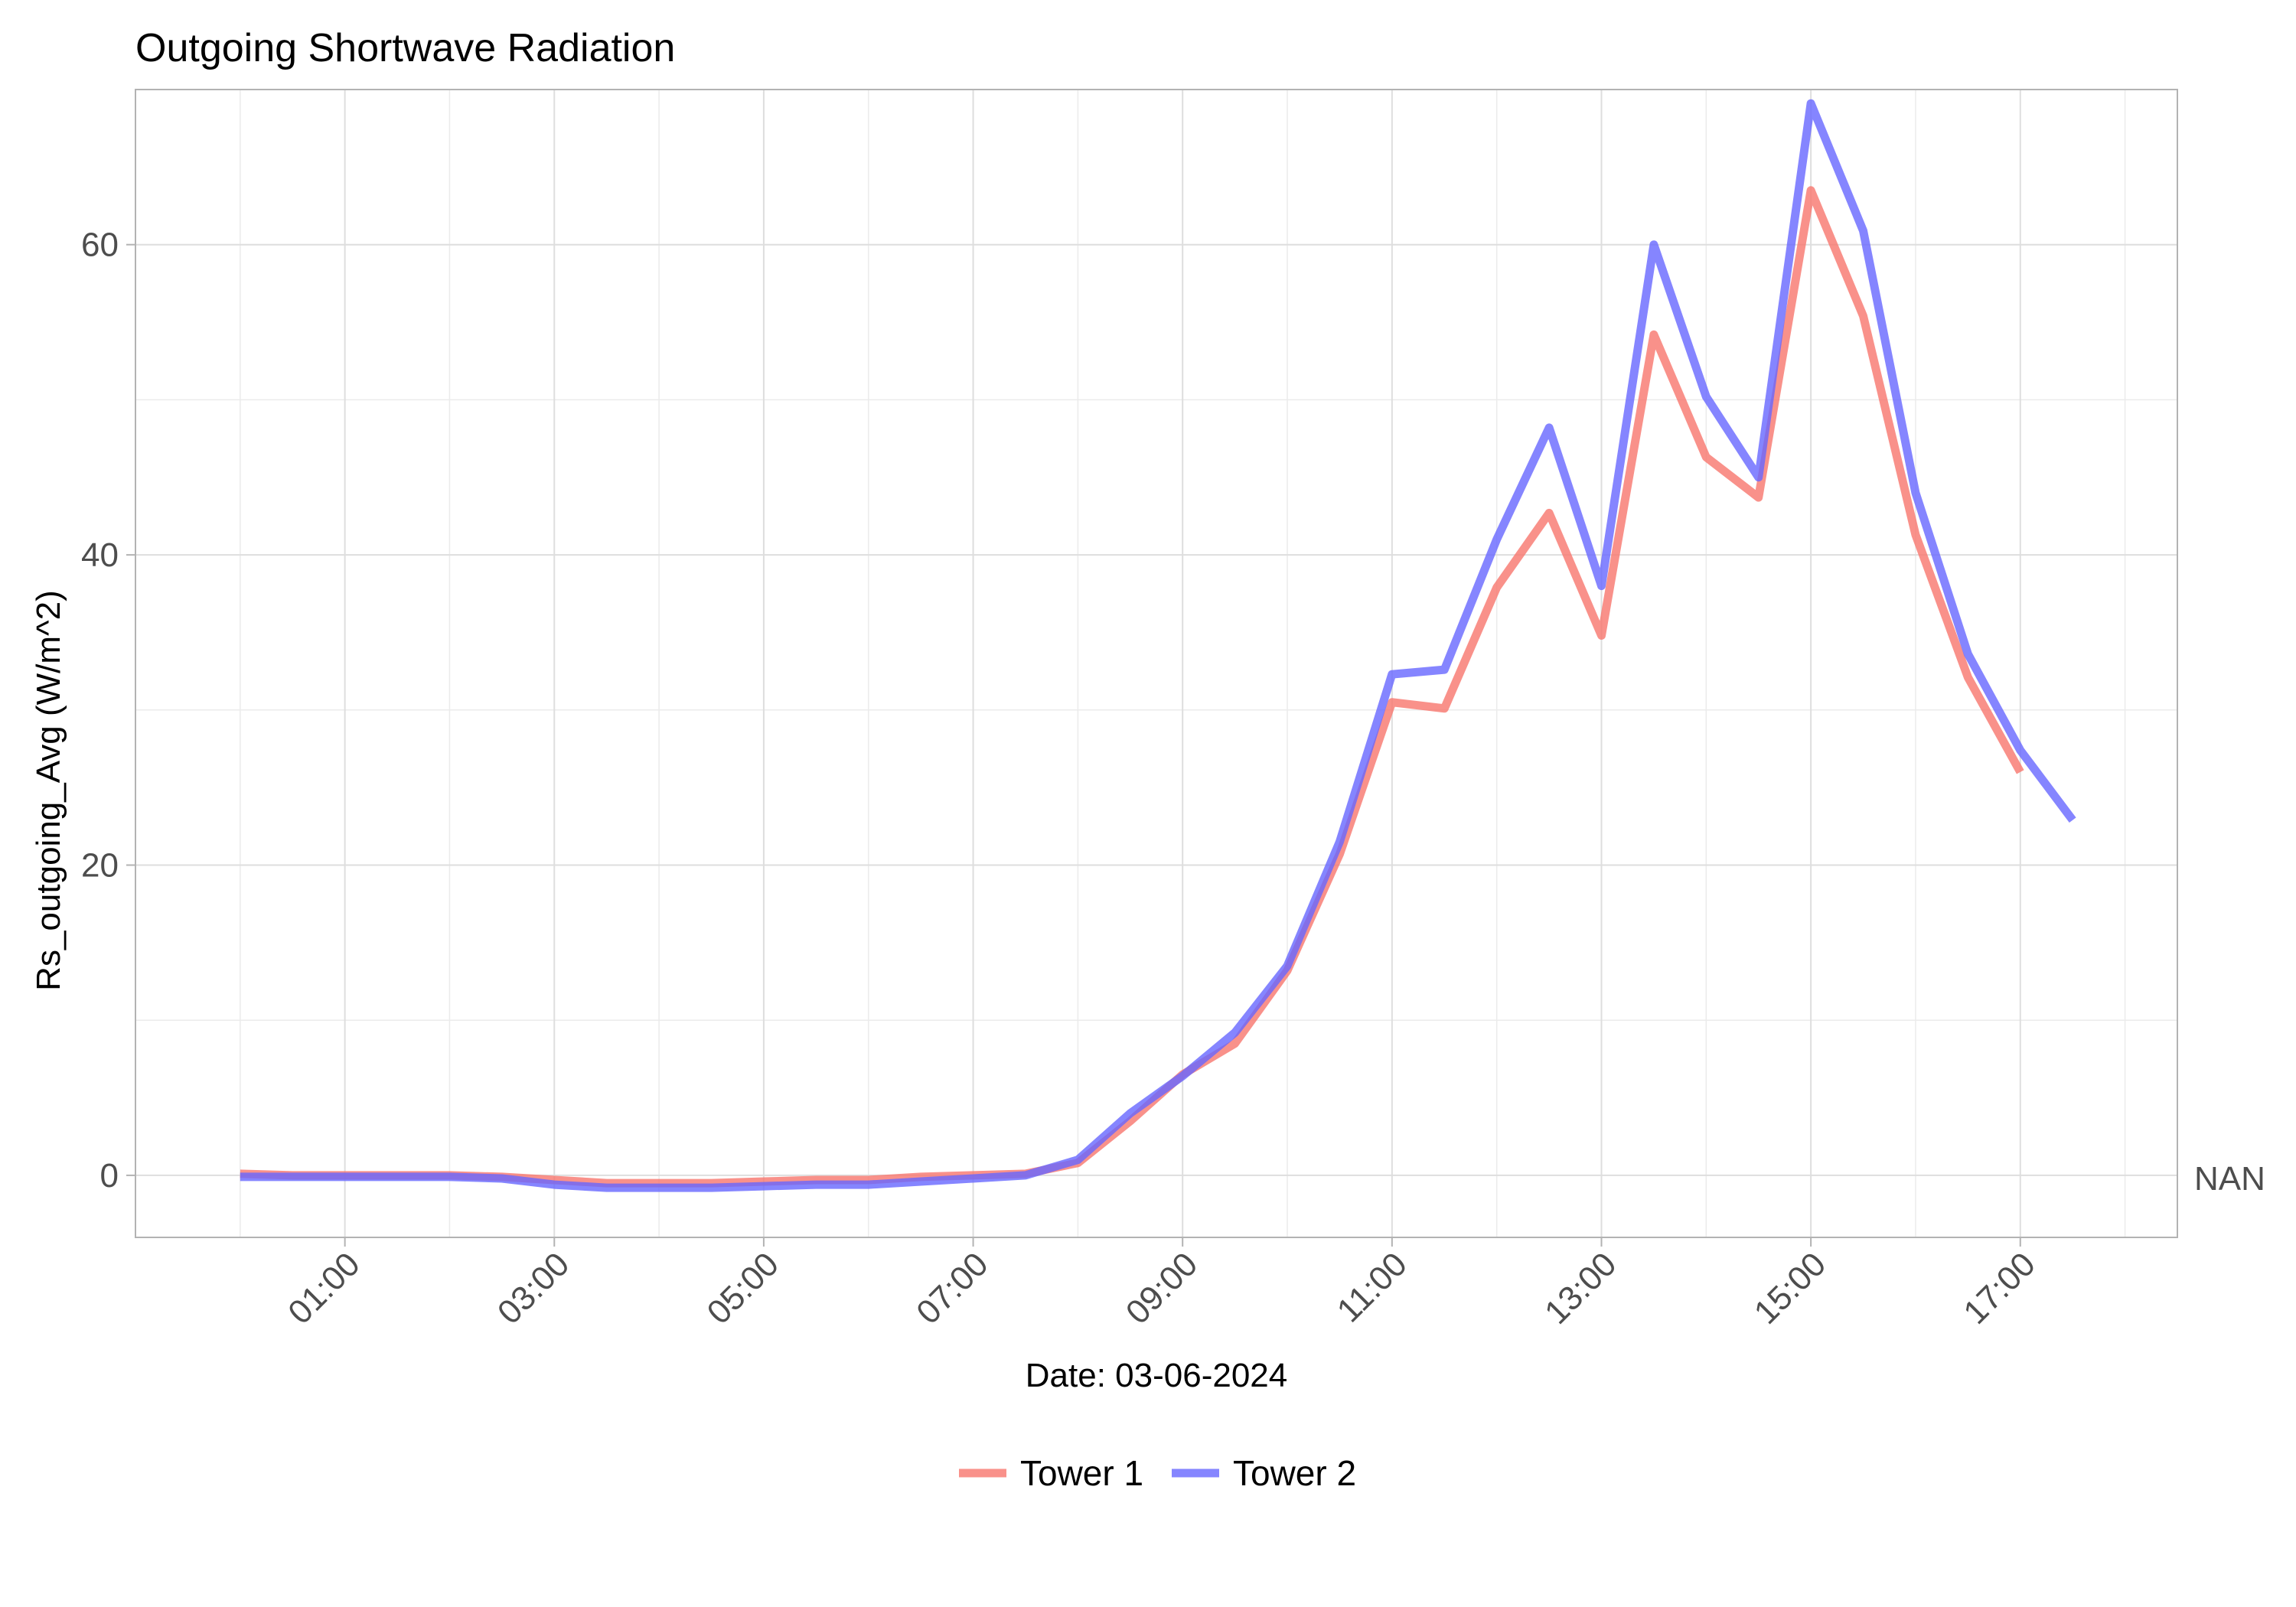 The image size is (2296, 1607). I want to click on y-tick-label: 60, so click(100, 245).